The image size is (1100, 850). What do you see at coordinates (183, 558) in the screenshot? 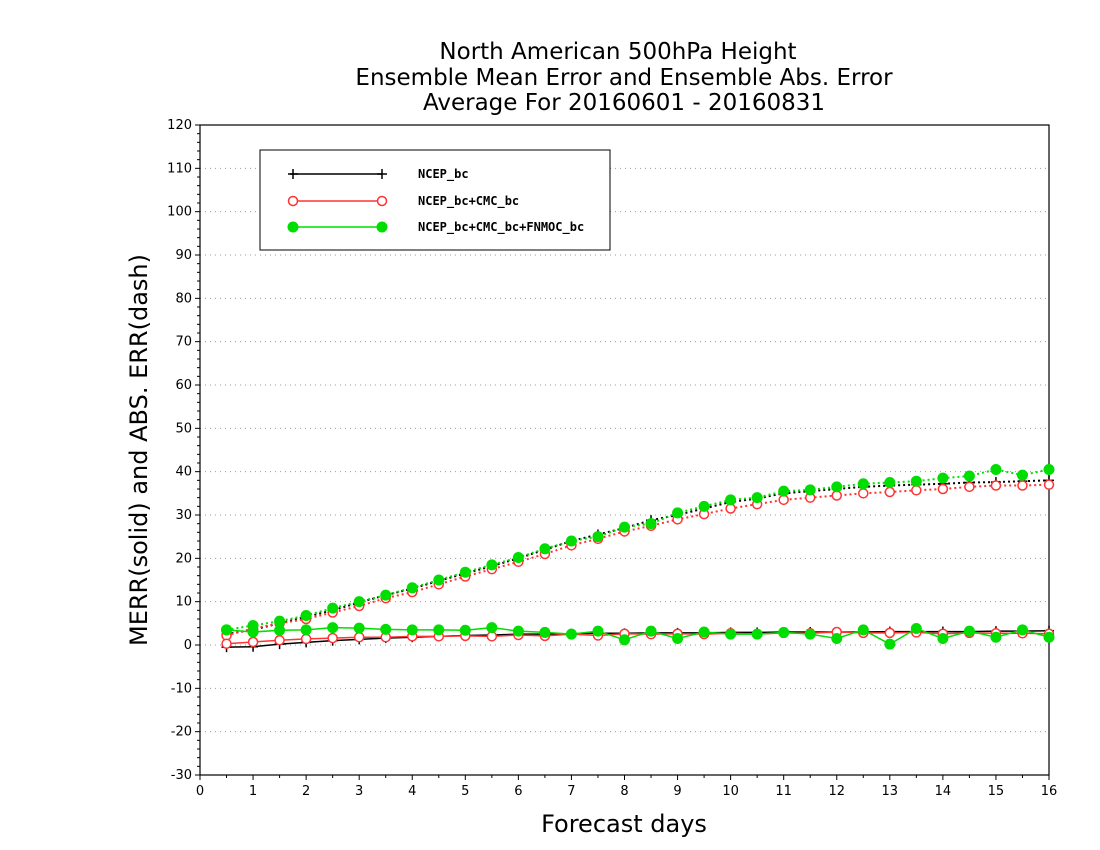
I see `y-tick-label: 20` at bounding box center [183, 558].